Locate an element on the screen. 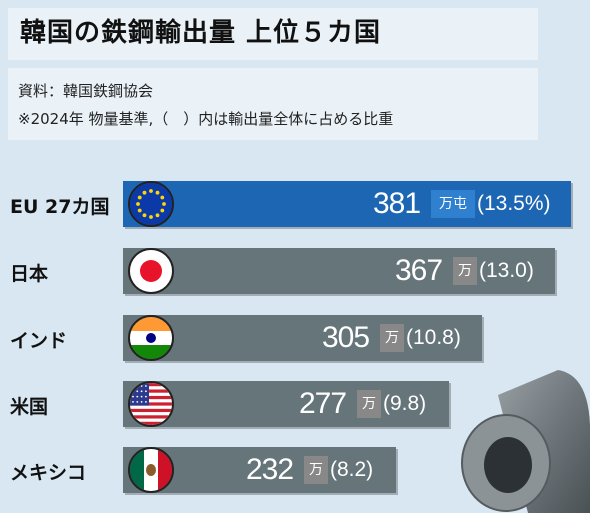 Image resolution: width=590 pixels, height=513 pixels. category-label: EU 27カ国 is located at coordinates (60, 207).